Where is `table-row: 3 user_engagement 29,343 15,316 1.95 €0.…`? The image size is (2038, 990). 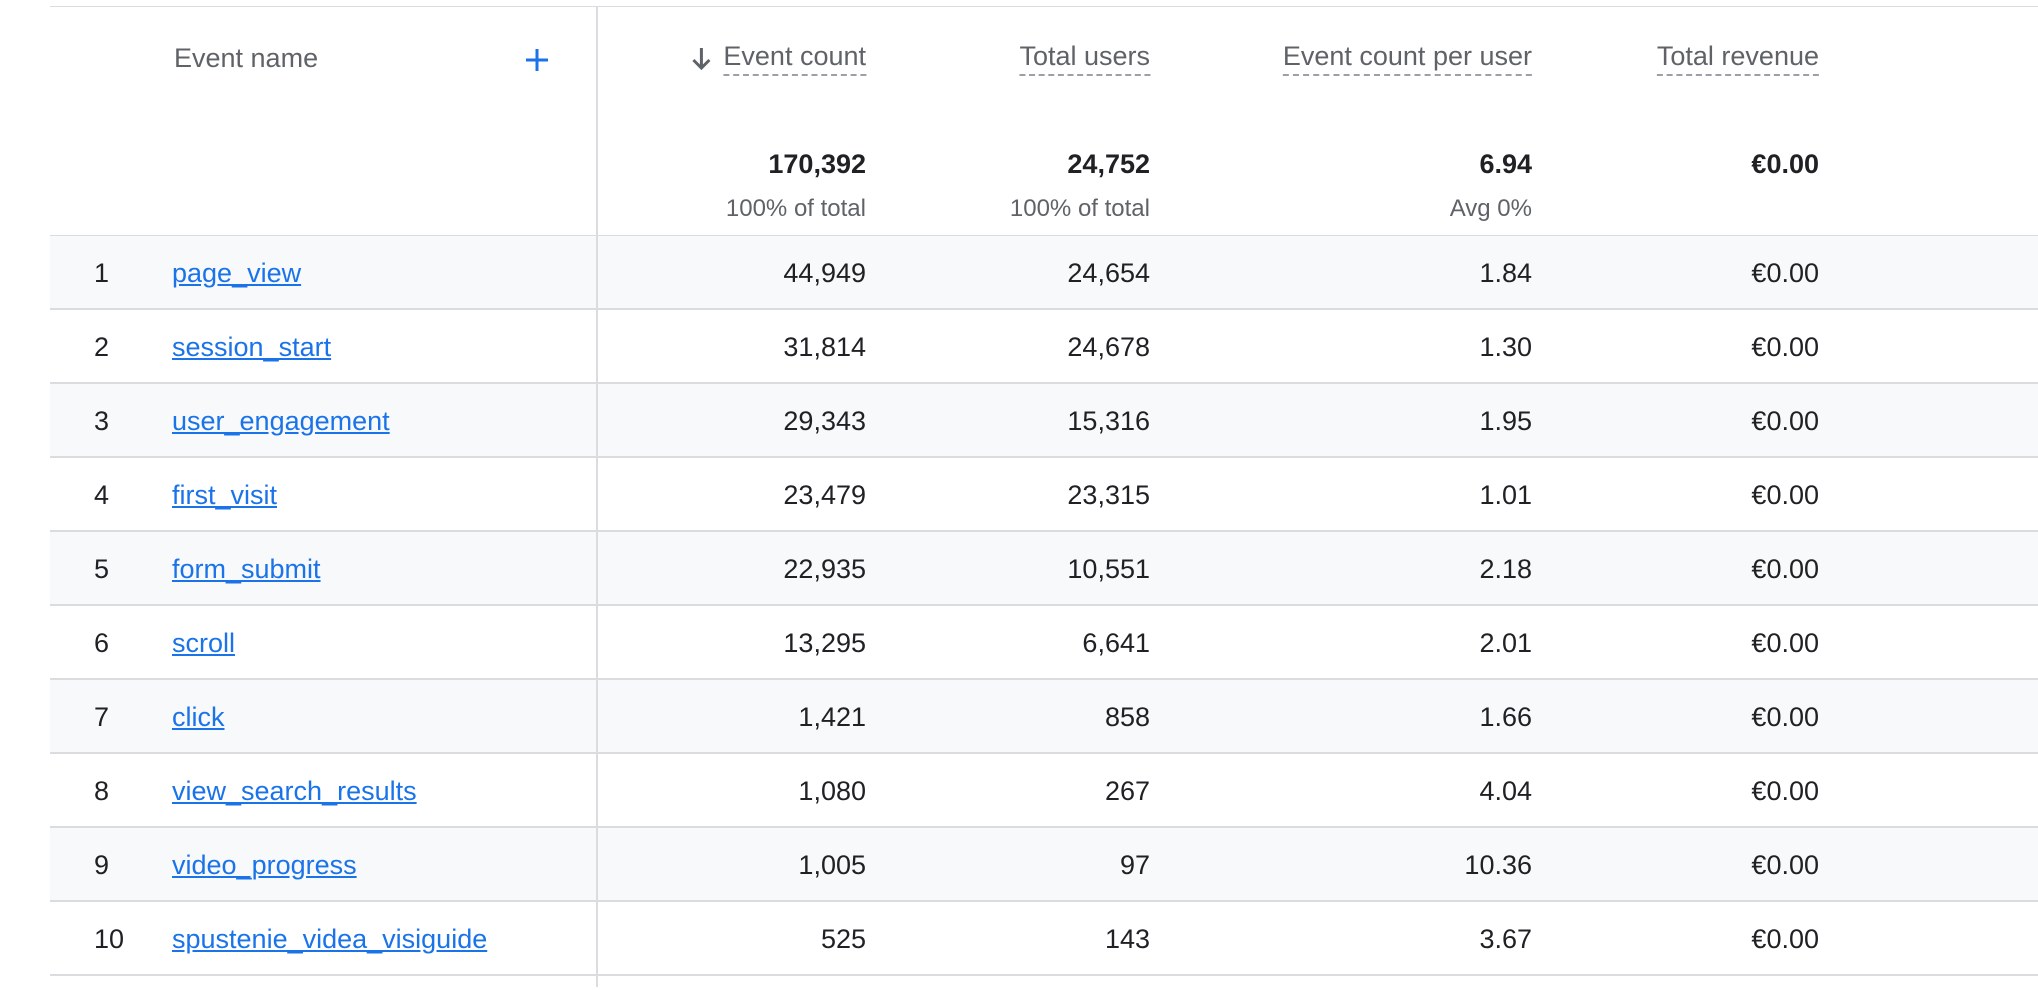
table-row: 3 user_engagement 29,343 15,316 1.95 €0.… is located at coordinates (1044, 421).